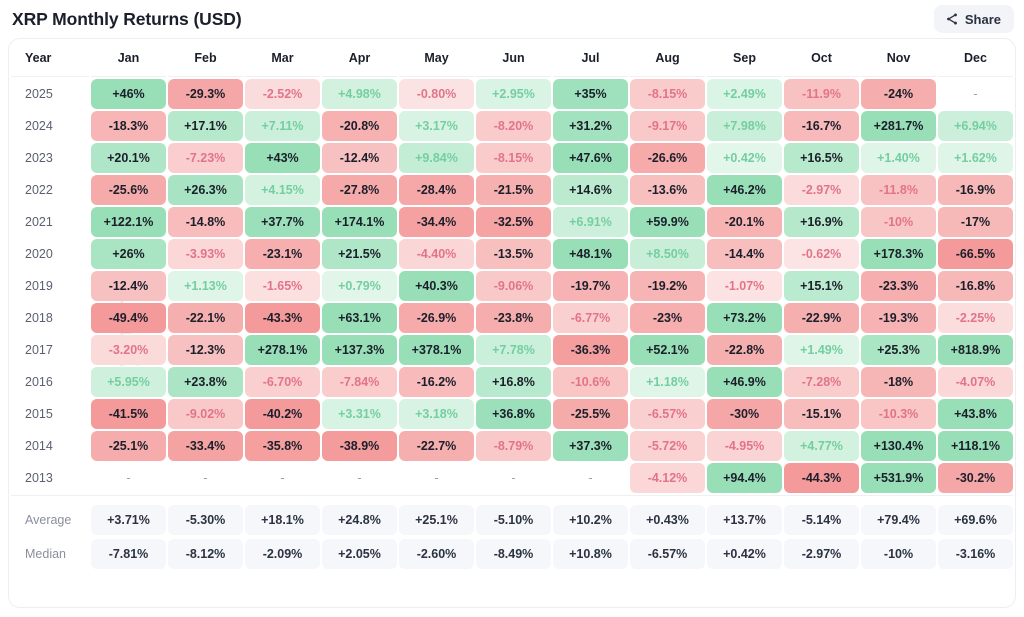  I want to click on return-cell: -10%, so click(898, 222).